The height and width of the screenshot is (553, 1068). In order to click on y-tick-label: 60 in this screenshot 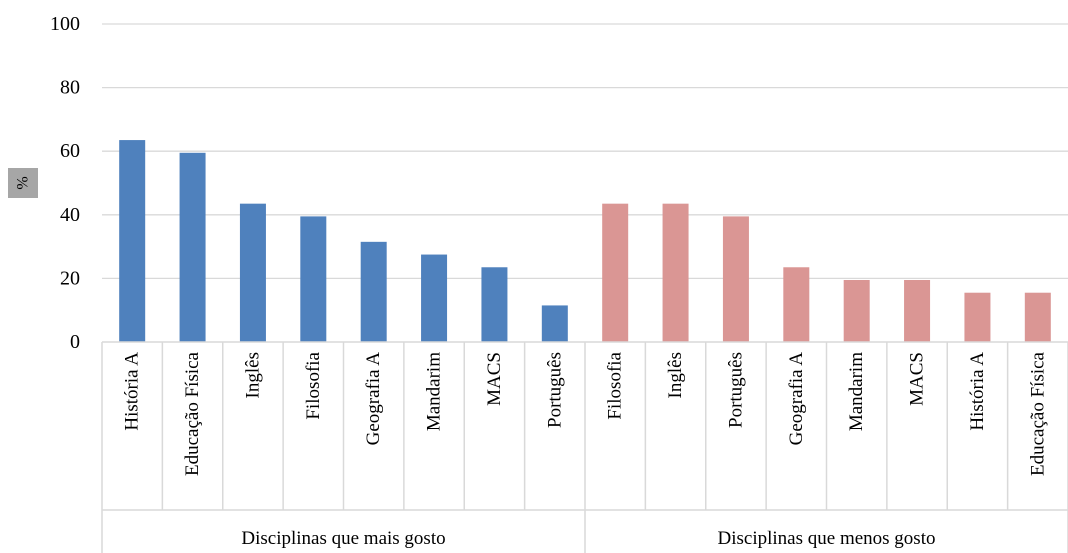, I will do `click(70, 151)`.